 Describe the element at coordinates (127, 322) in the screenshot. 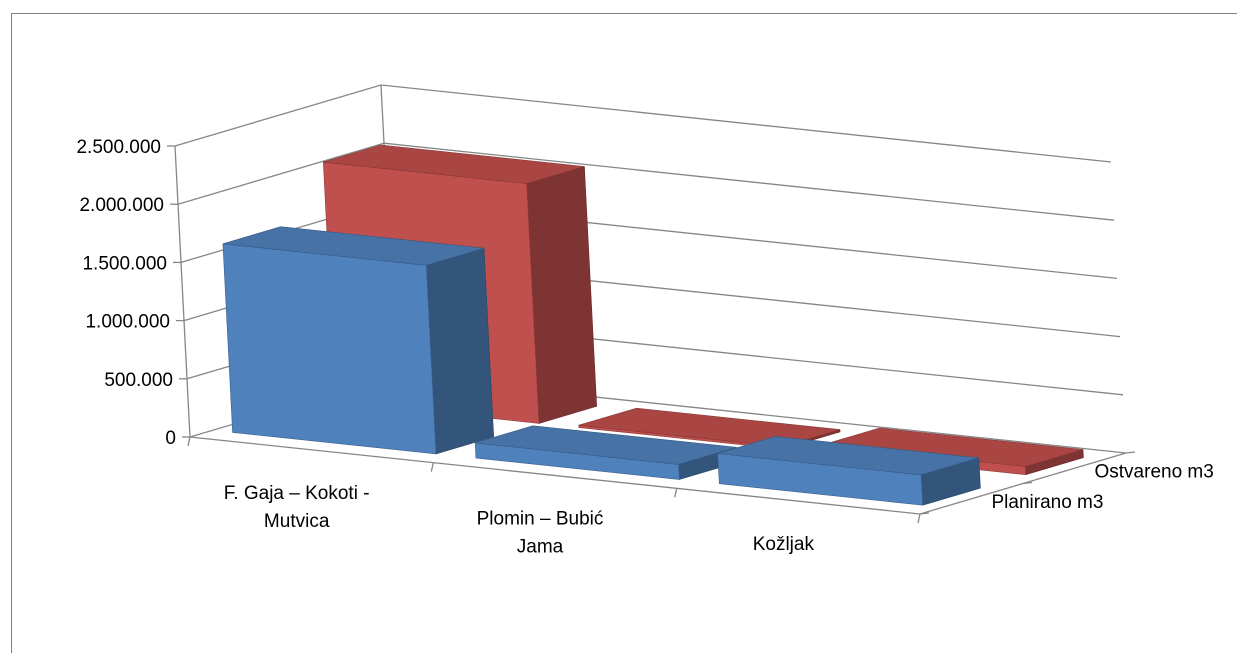

I see `value-tick-label: 1.000.000` at that location.